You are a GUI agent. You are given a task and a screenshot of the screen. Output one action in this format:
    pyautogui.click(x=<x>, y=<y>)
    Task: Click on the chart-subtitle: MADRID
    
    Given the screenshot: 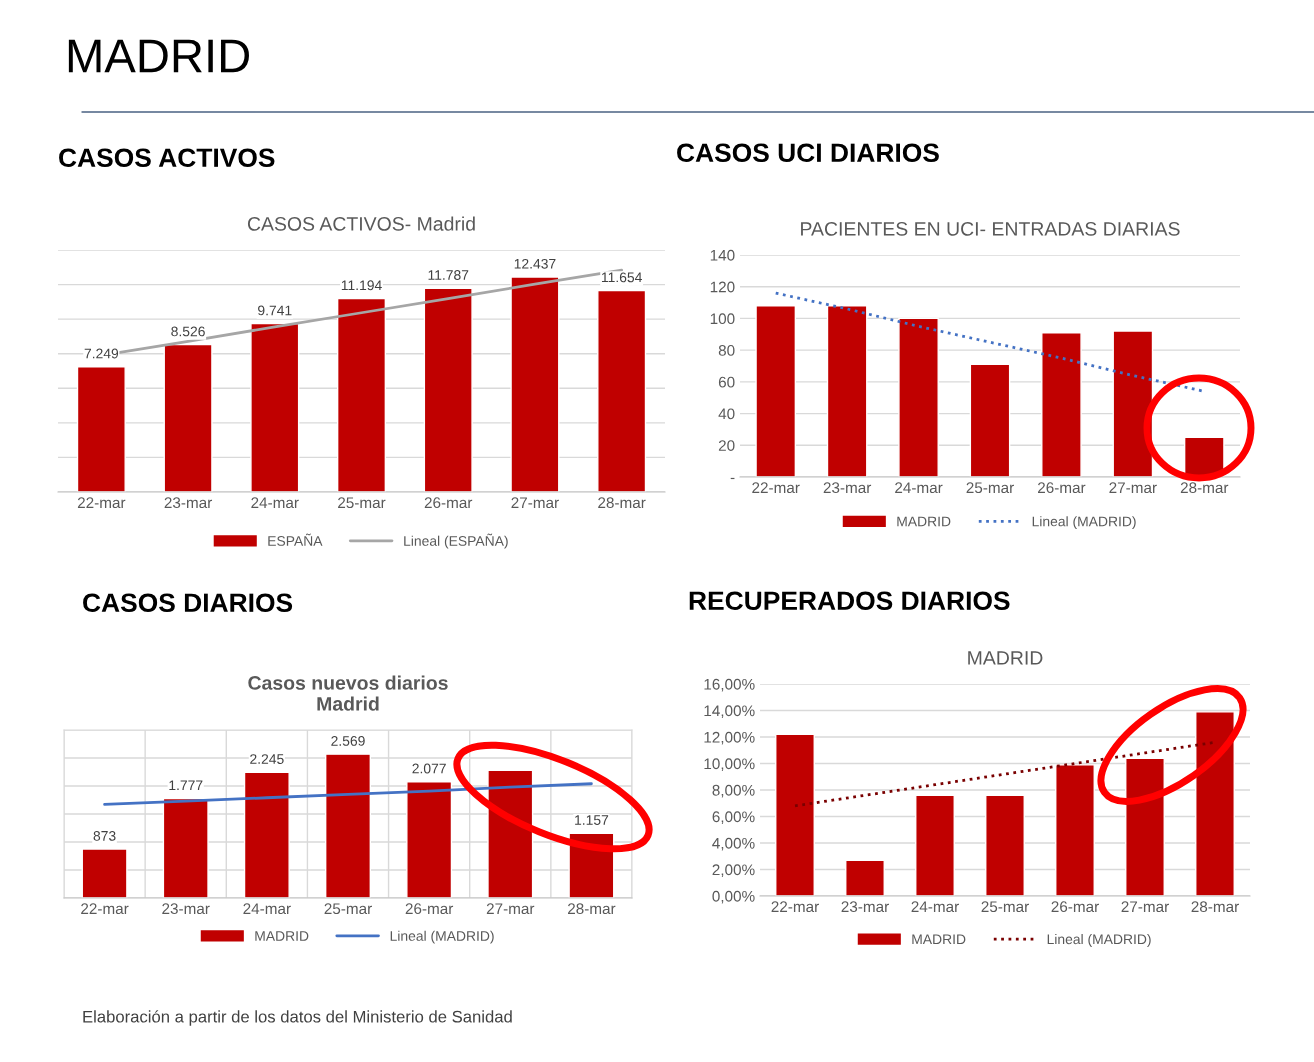 What is the action you would take?
    pyautogui.click(x=1005, y=658)
    